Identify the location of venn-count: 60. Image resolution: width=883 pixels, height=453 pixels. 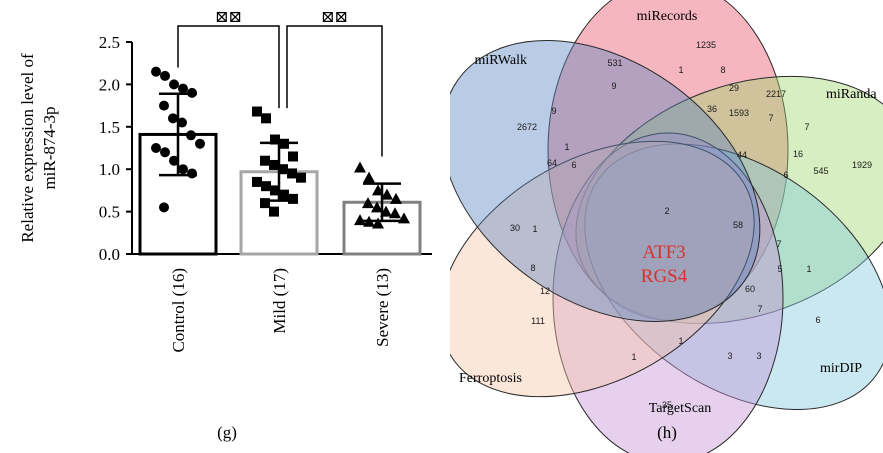
(750, 289).